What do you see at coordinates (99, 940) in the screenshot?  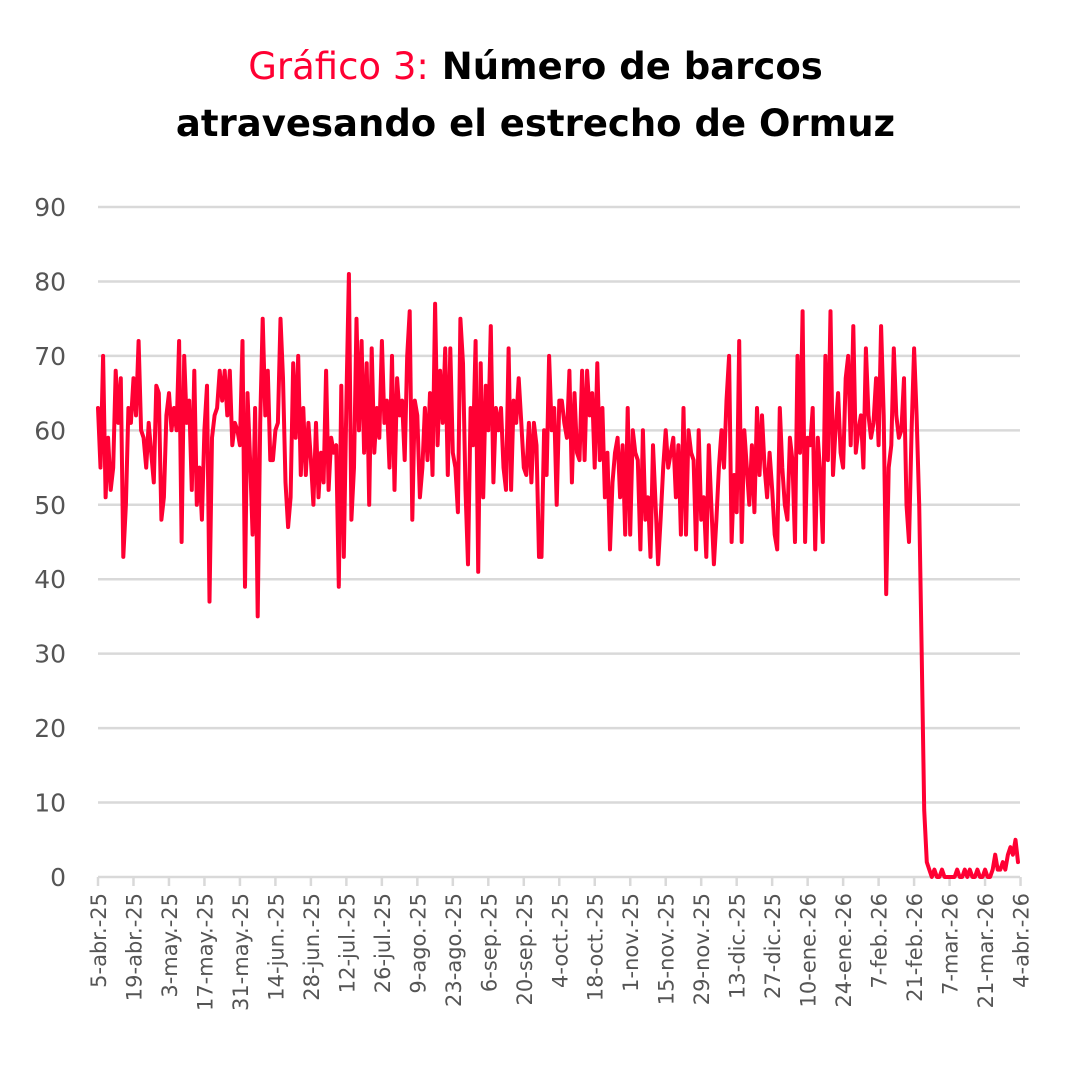 I see `x-tick-label: 5-abr.-25` at bounding box center [99, 940].